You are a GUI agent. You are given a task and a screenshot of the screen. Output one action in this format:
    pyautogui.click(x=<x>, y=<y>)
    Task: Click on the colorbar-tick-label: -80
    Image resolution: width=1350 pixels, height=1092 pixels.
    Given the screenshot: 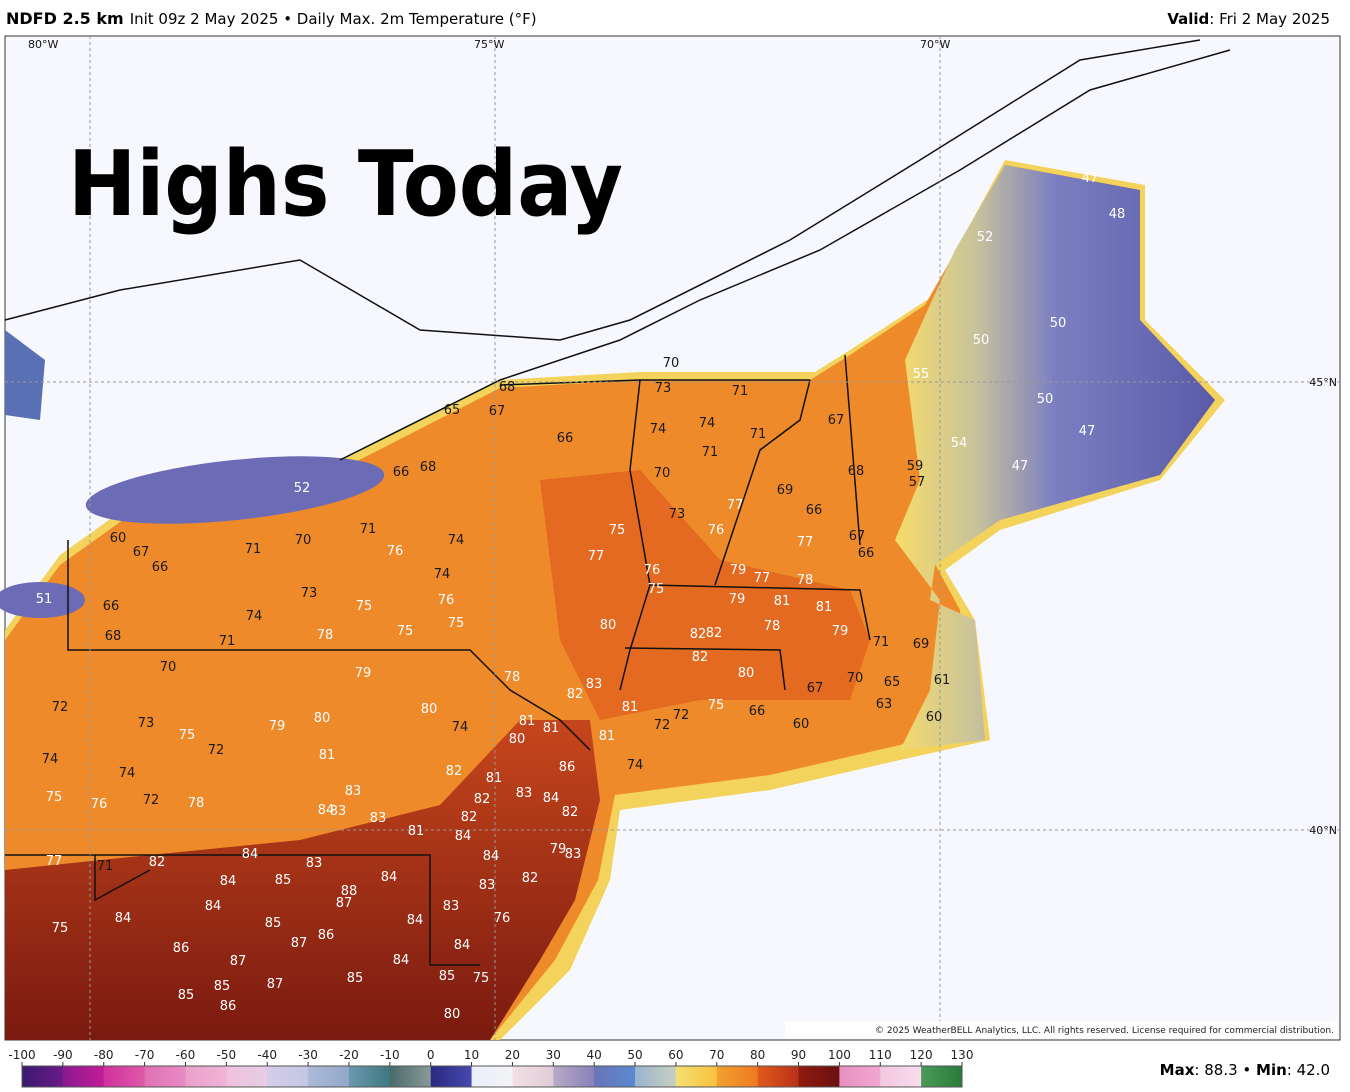 What is the action you would take?
    pyautogui.click(x=104, y=1055)
    